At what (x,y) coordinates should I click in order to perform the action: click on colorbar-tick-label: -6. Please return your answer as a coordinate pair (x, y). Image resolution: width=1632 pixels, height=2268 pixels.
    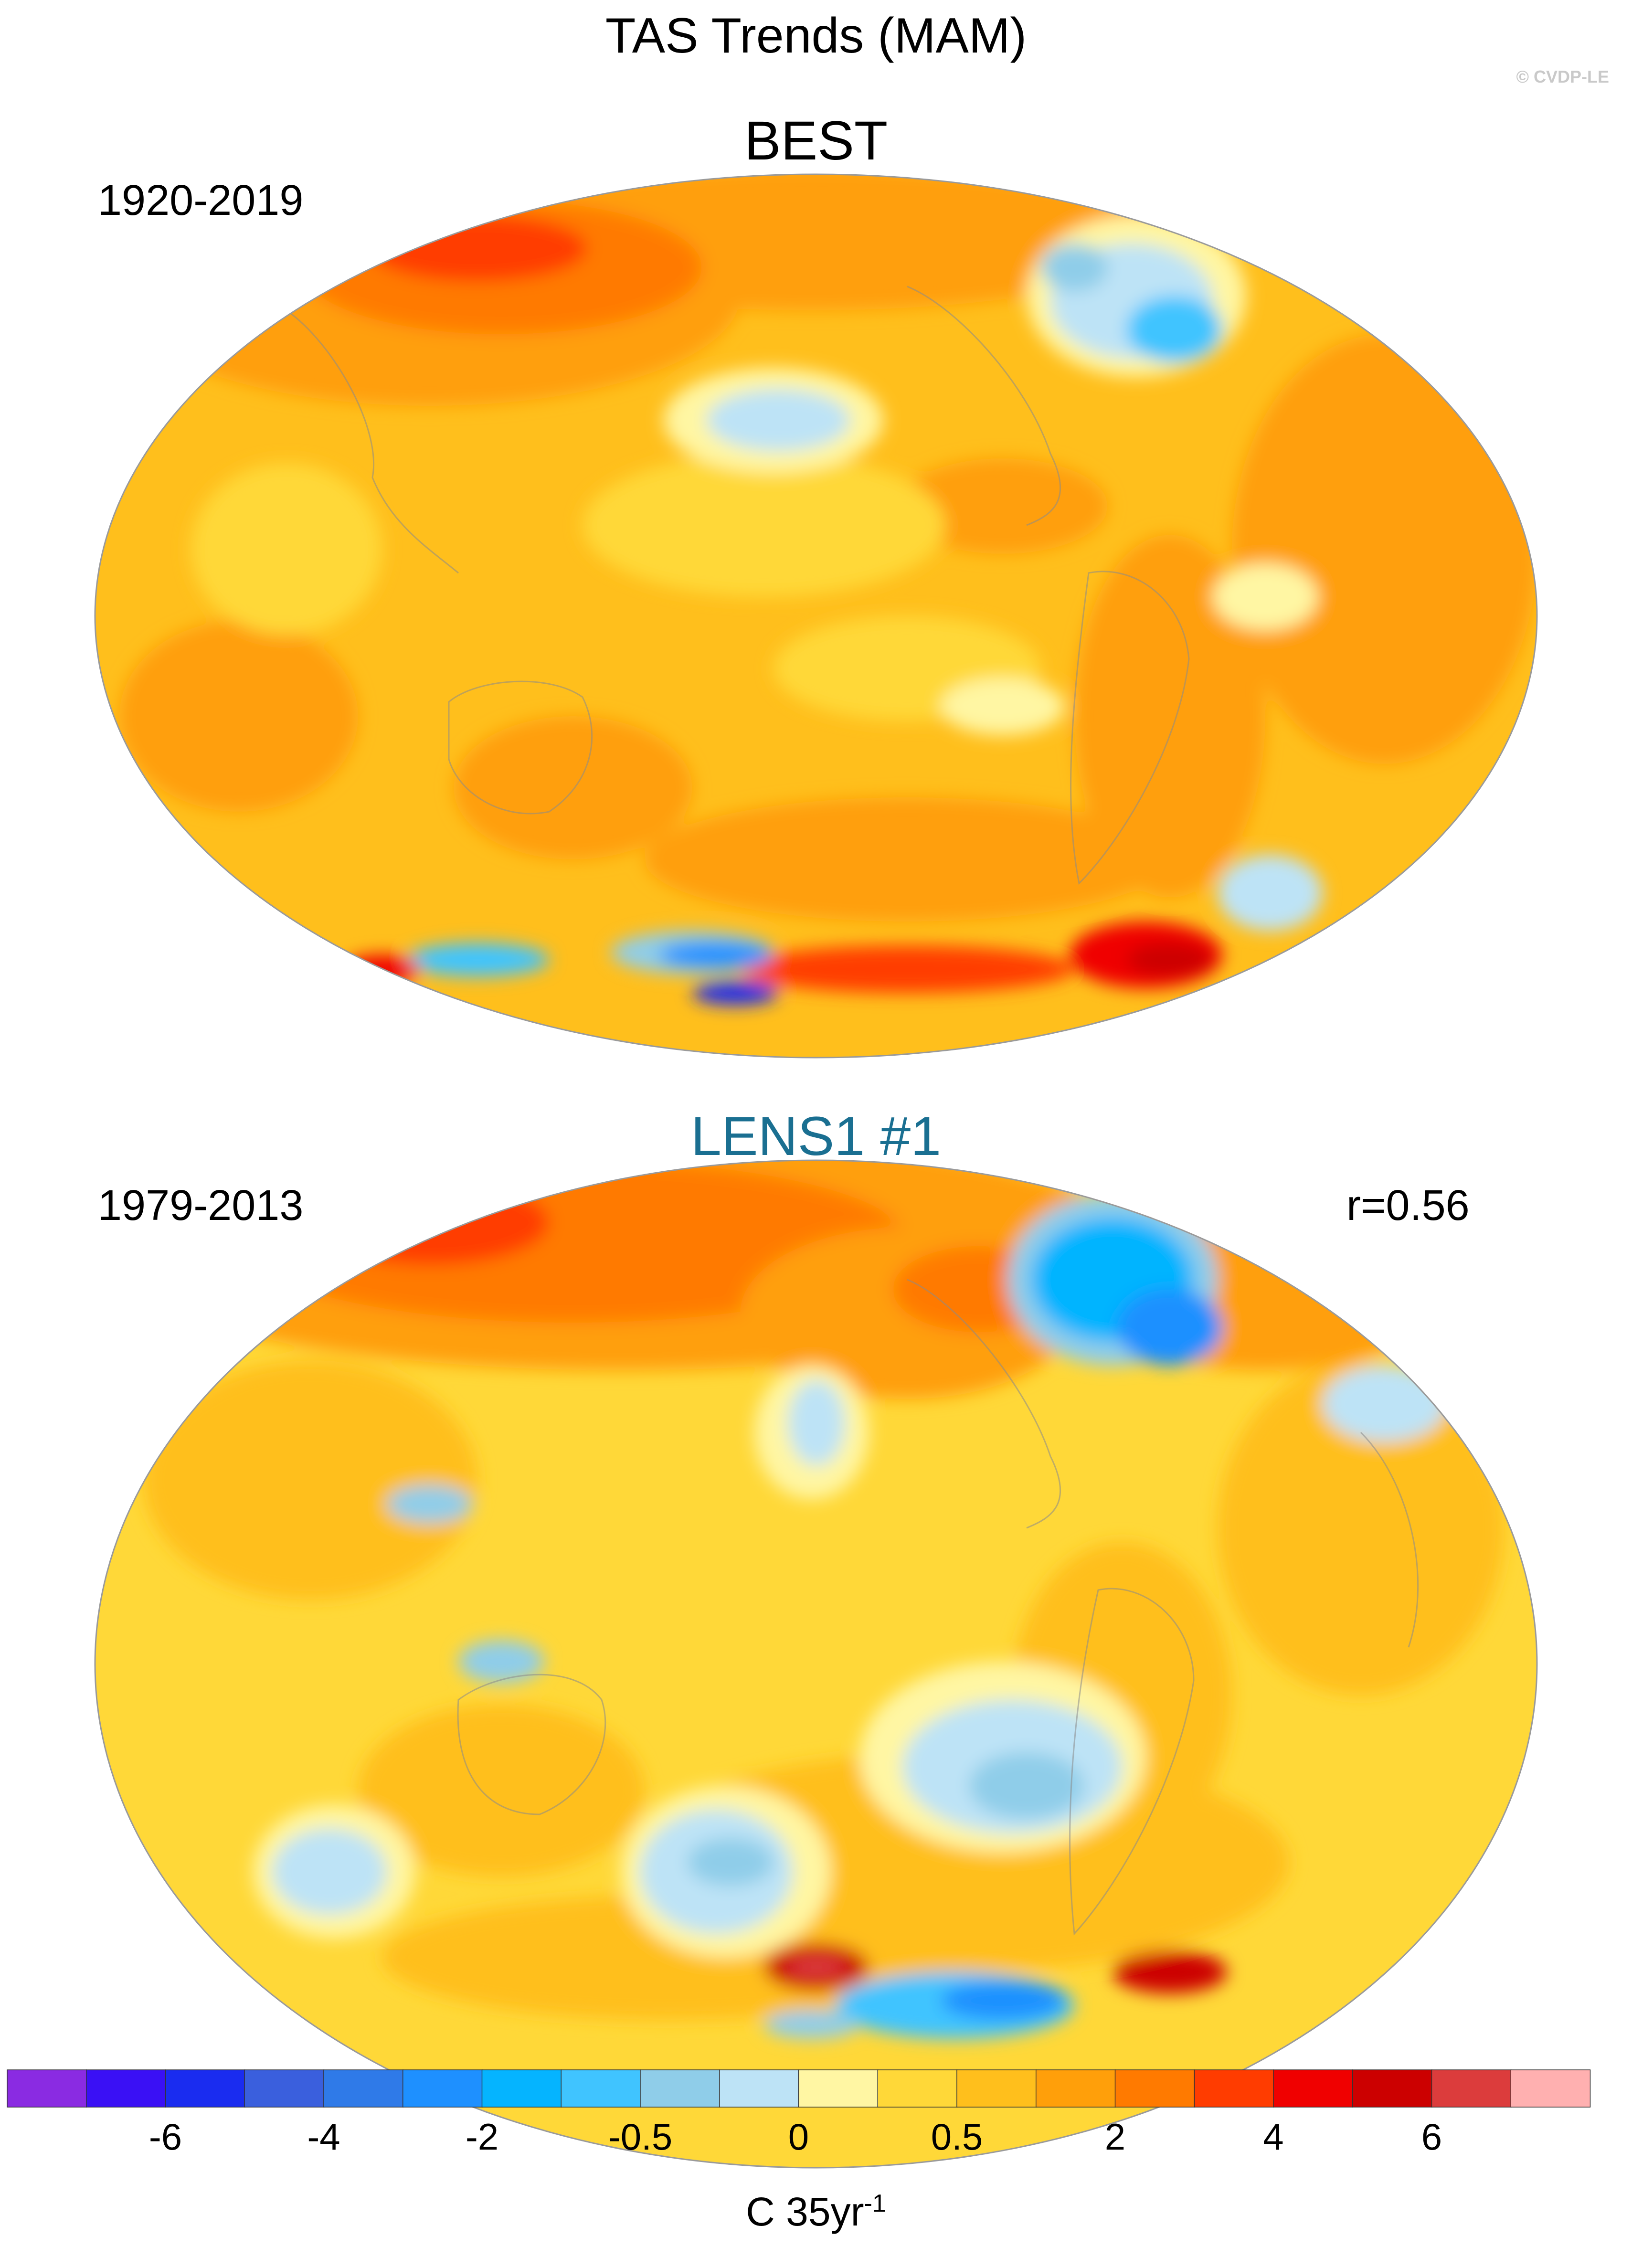
    Looking at the image, I should click on (165, 2137).